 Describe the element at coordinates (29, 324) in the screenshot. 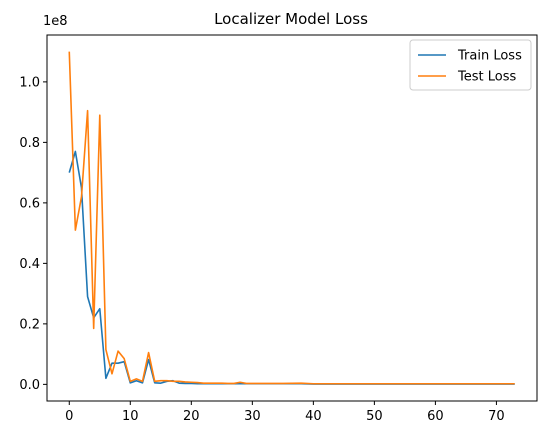

I see `y-tick-label: 0.2` at that location.